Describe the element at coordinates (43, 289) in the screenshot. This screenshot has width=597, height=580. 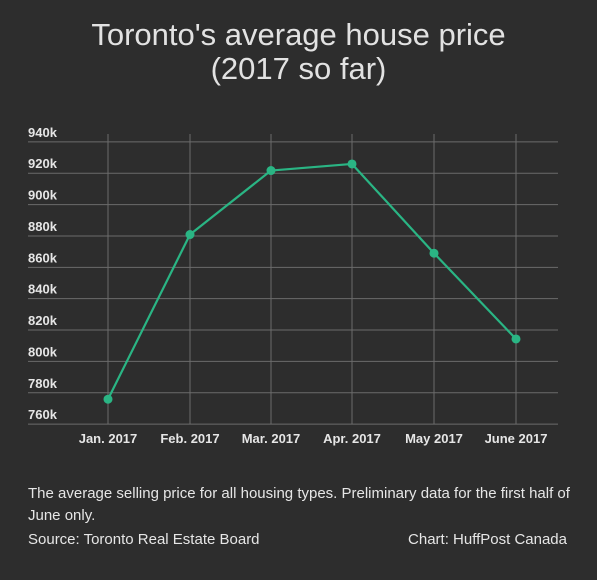
I see `y-tick-label: 840k` at that location.